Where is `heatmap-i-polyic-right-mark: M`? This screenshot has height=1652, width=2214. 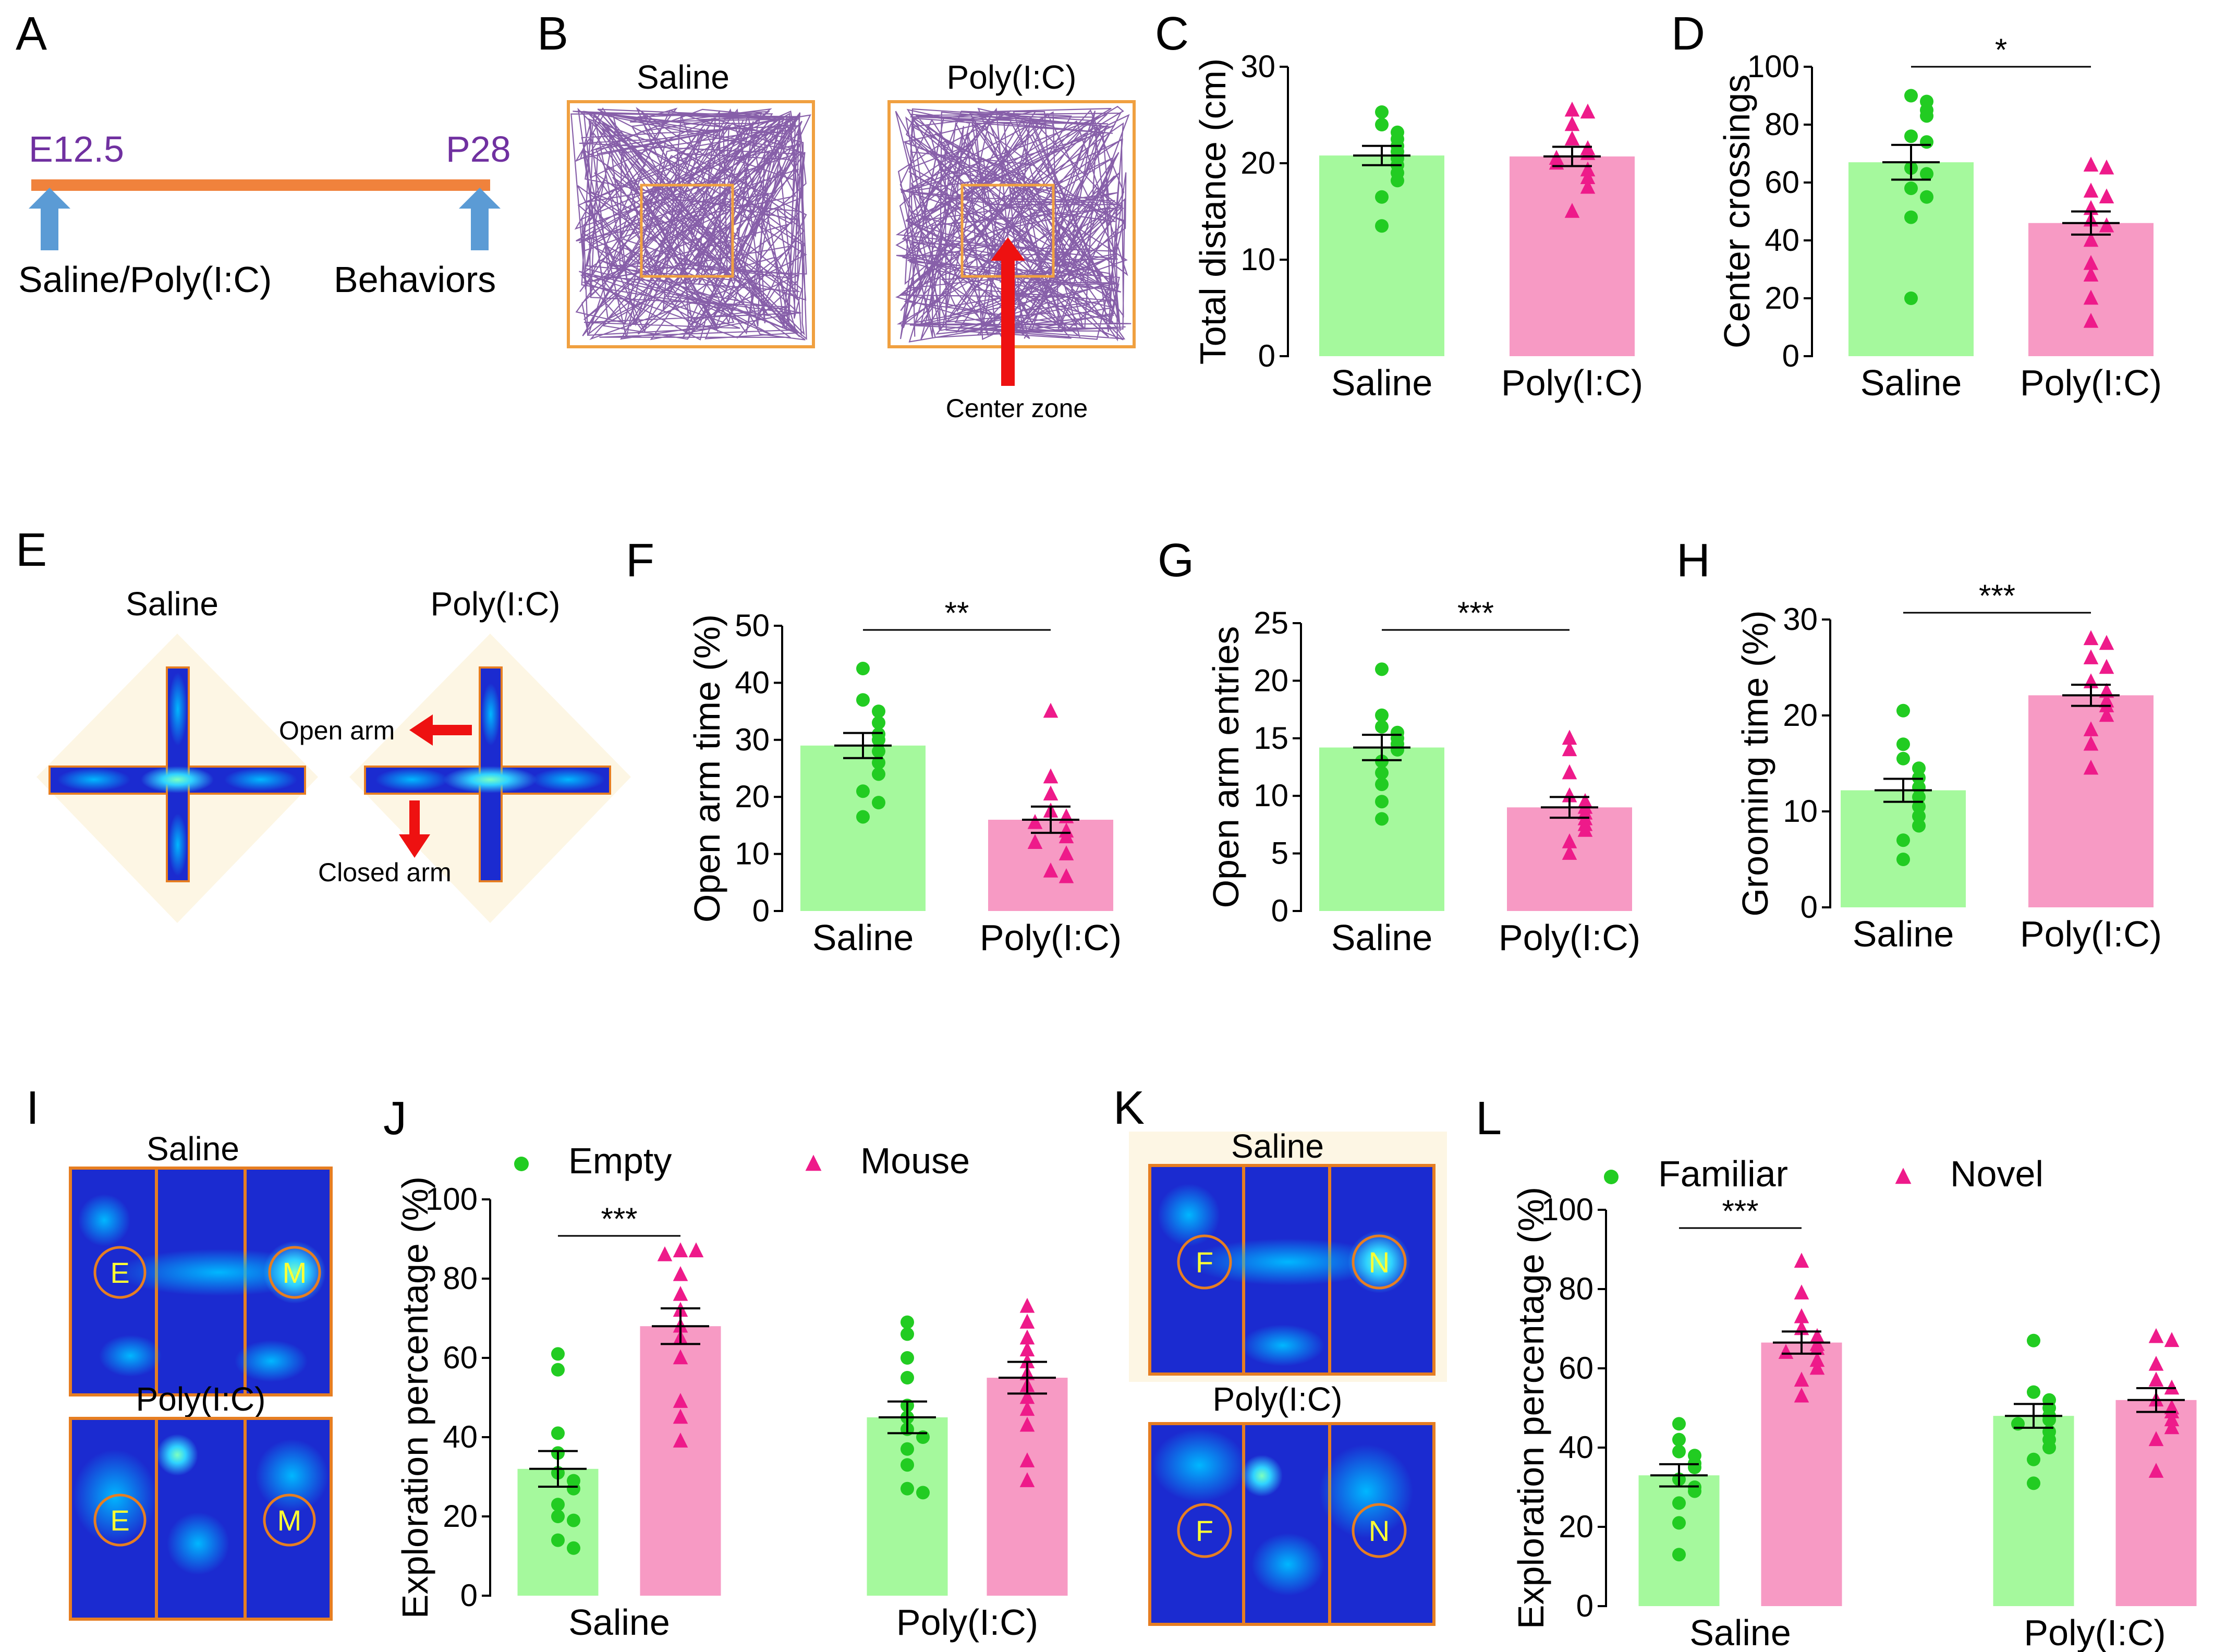 heatmap-i-polyic-right-mark: M is located at coordinates (289, 1521).